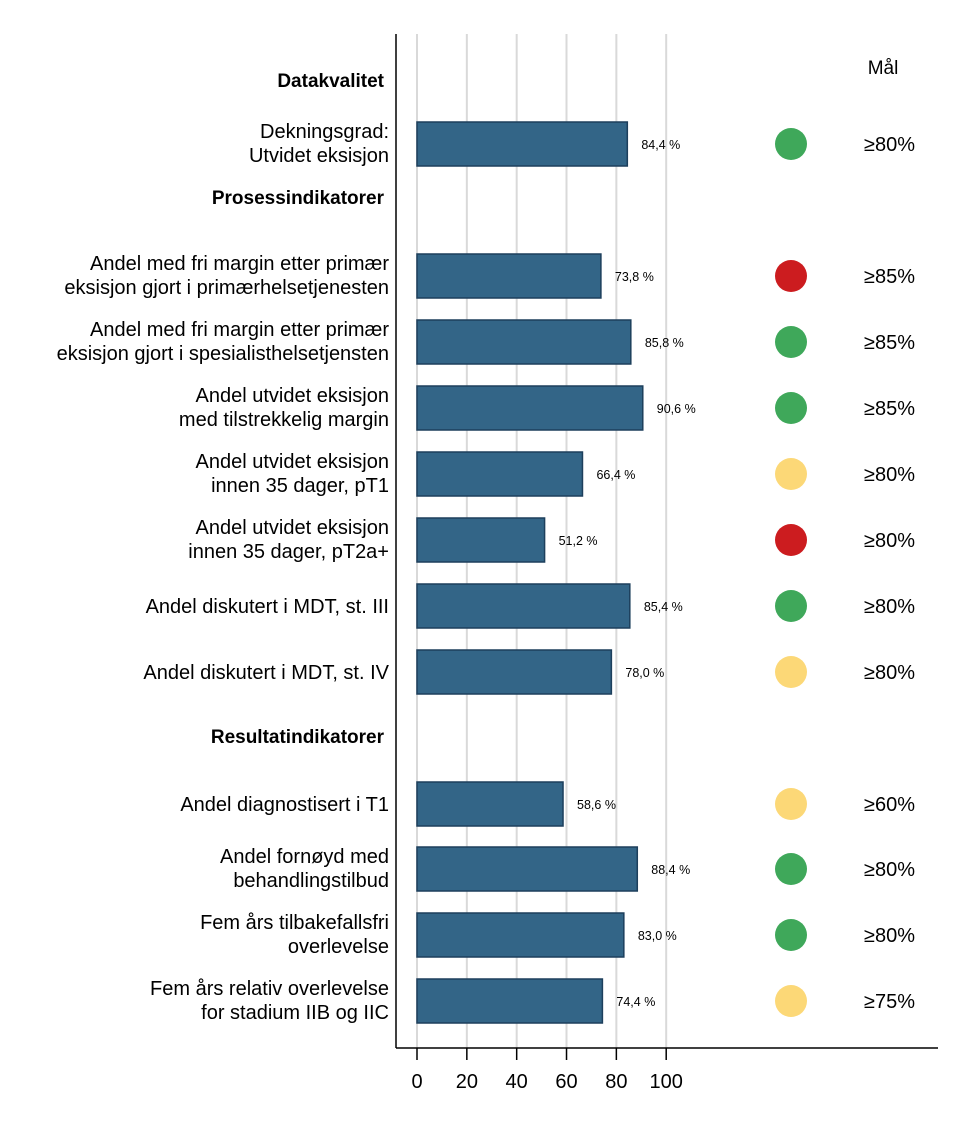 Image resolution: width=970 pixels, height=1136 pixels. What do you see at coordinates (676, 409) in the screenshot?
I see `value-label: 90,6 %` at bounding box center [676, 409].